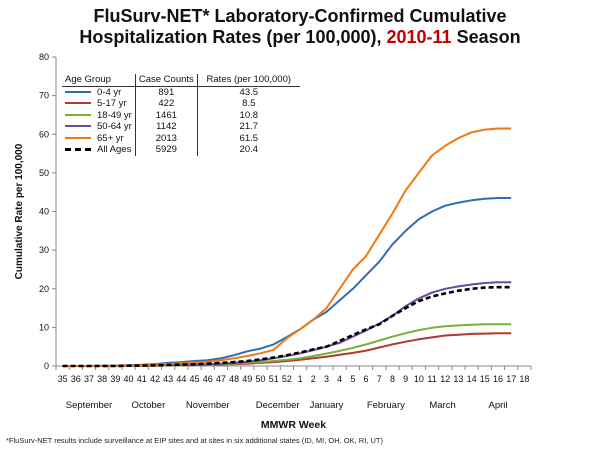 The image size is (600, 450). Describe the element at coordinates (155, 379) in the screenshot. I see `x-tick-label: 42` at that location.